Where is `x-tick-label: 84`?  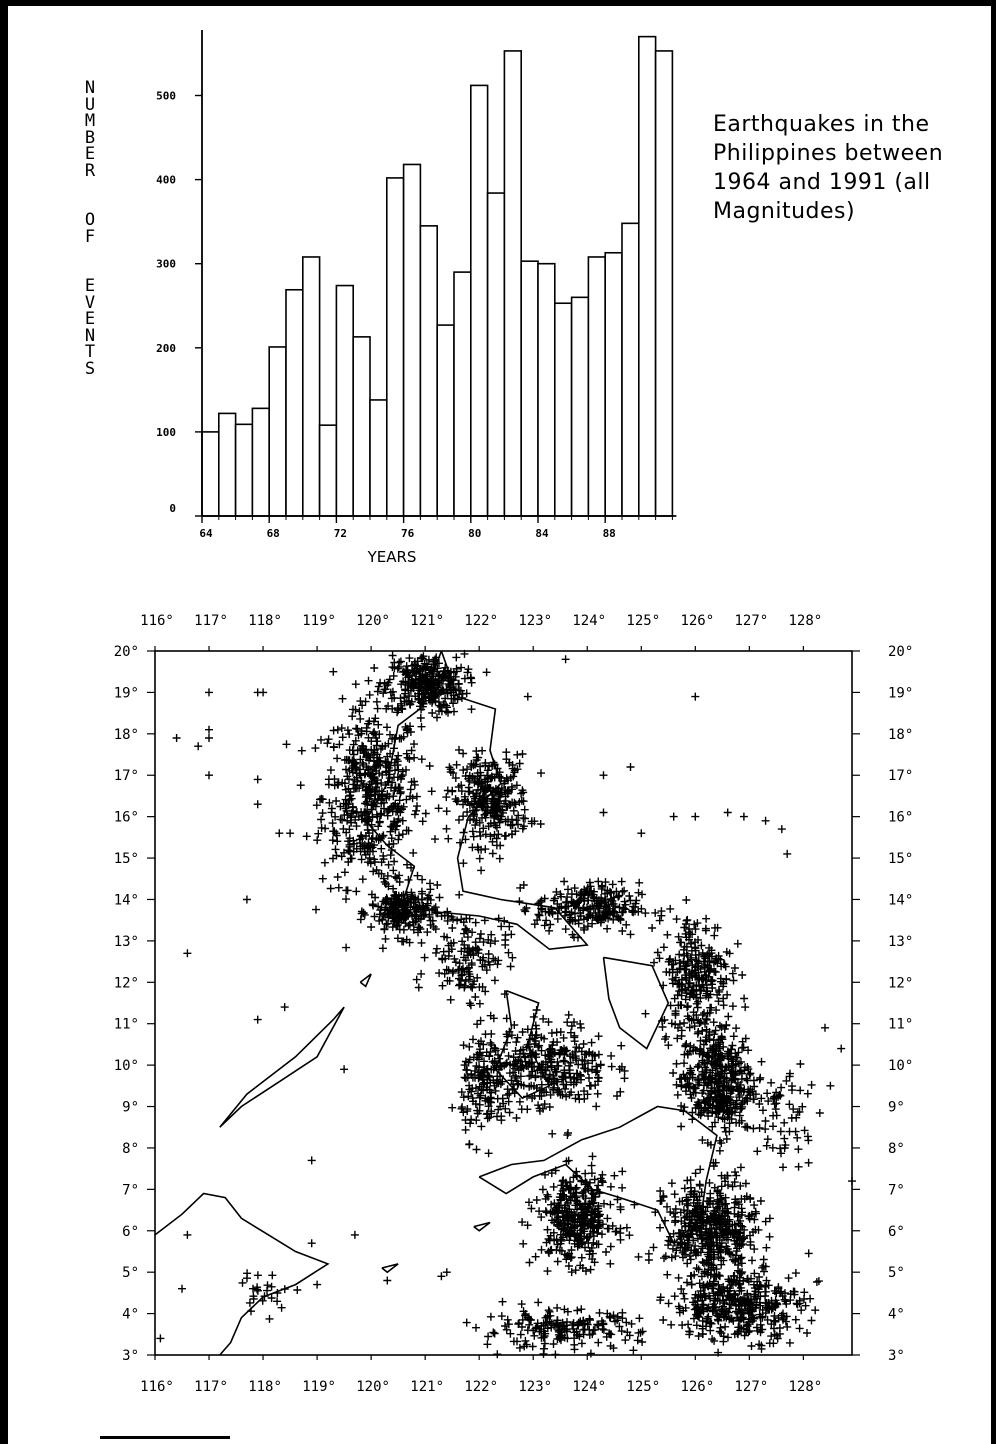 x-tick-label: 84 is located at coordinates (542, 533).